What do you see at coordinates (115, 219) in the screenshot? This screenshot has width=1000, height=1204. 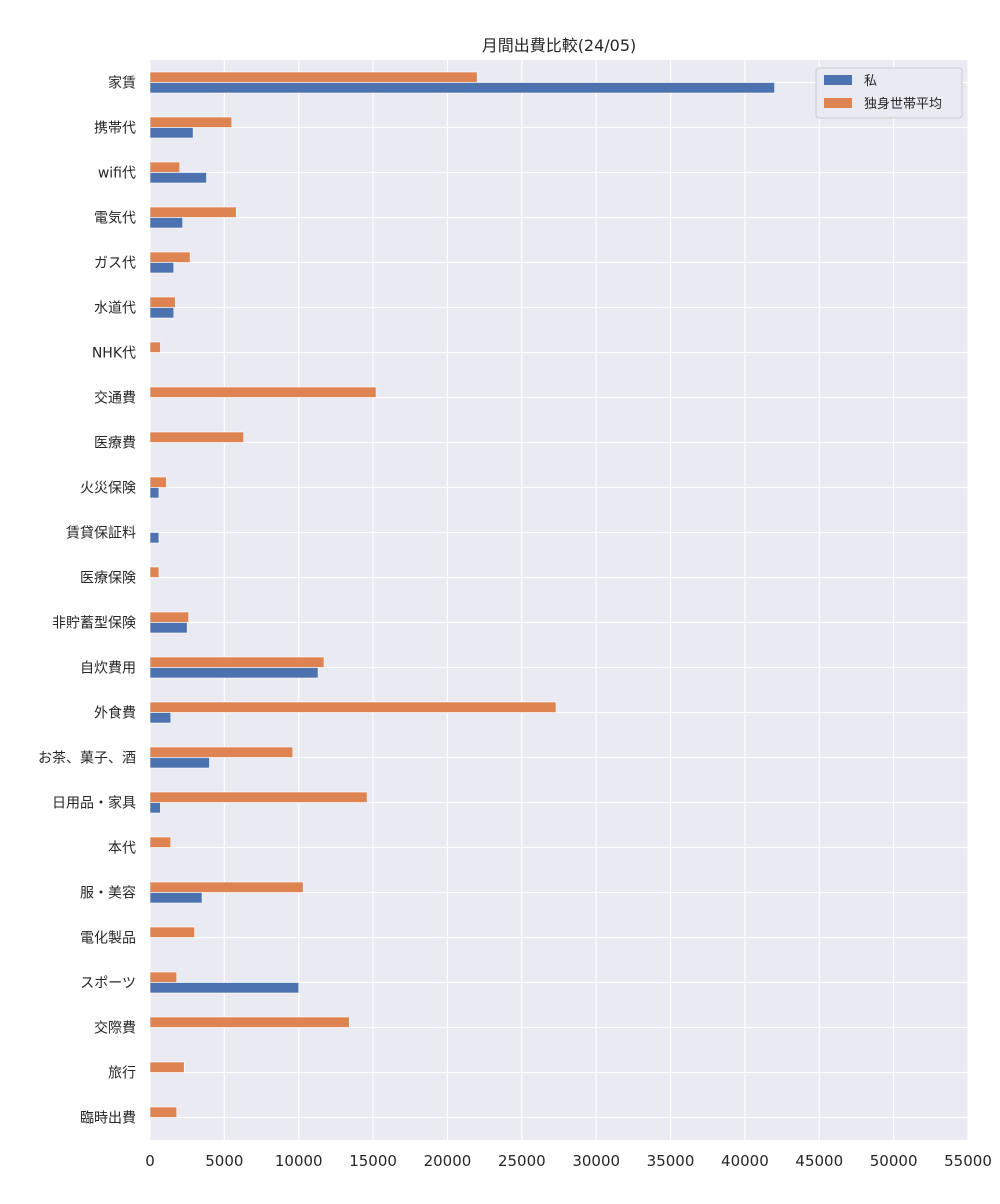 I see `y-tick-label: 電気代` at bounding box center [115, 219].